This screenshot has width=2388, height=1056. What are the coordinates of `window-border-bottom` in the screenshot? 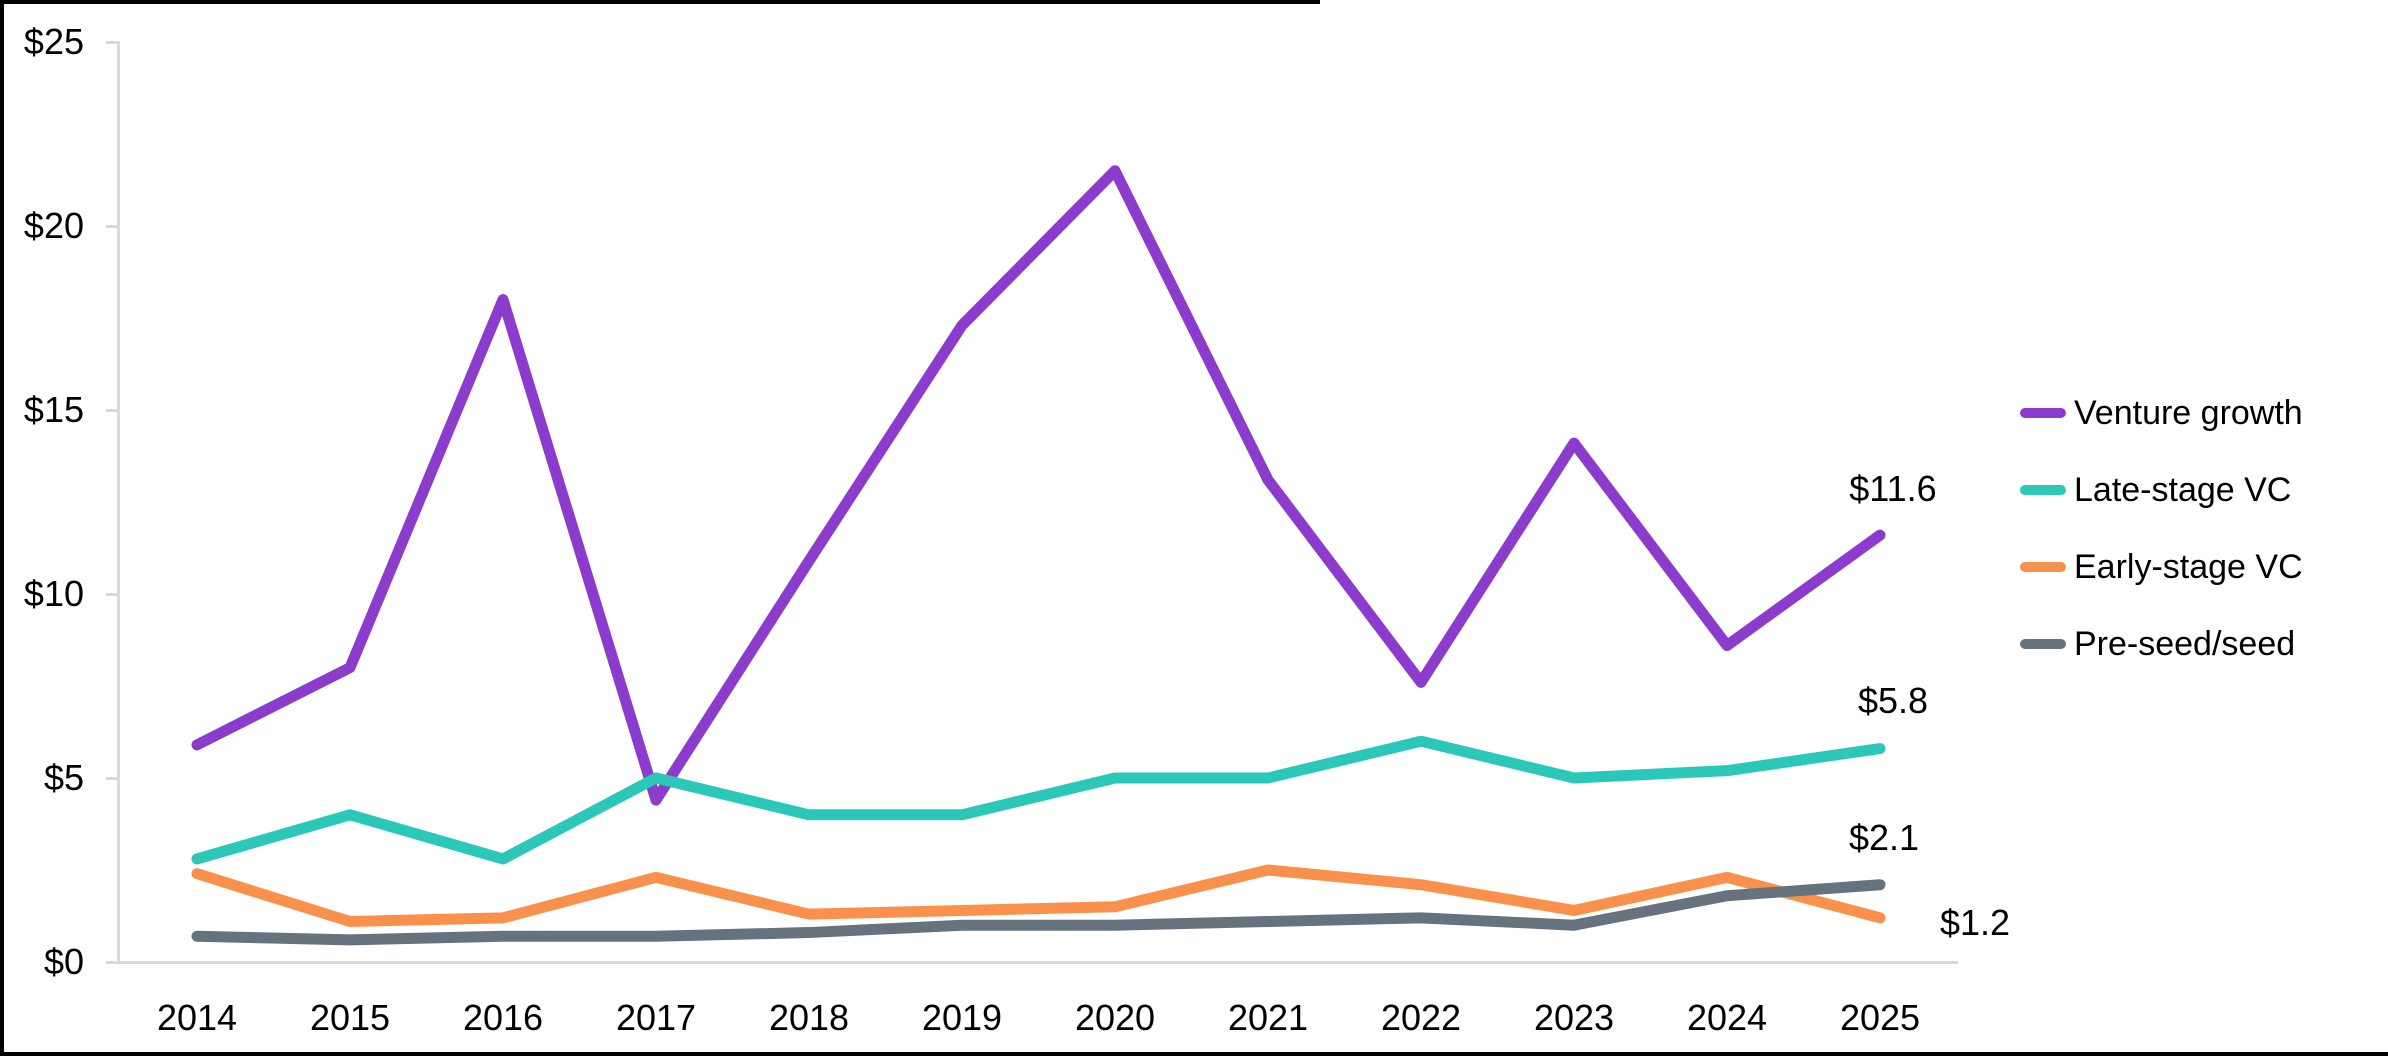 It's located at (1194, 1054).